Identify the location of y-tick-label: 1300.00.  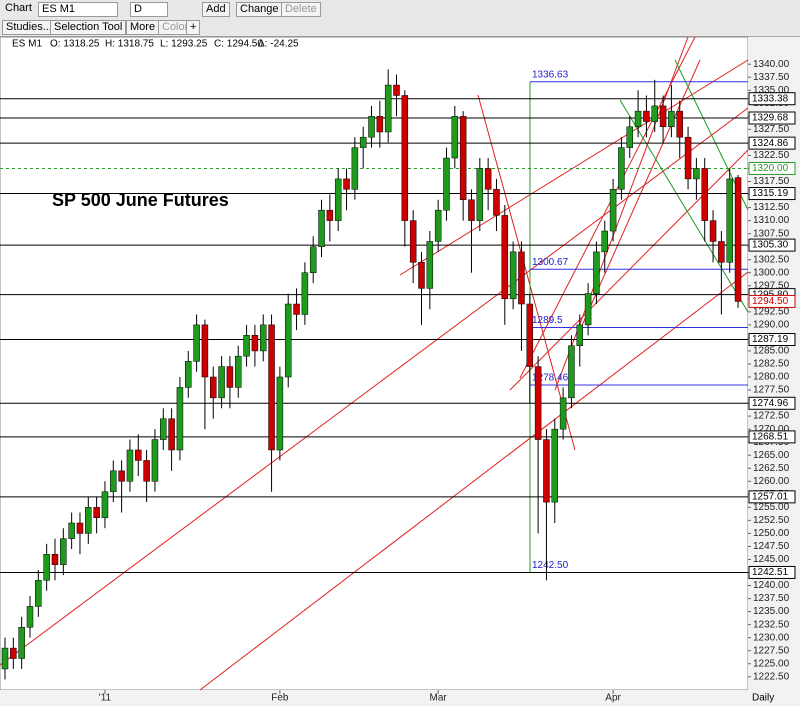
(771, 272).